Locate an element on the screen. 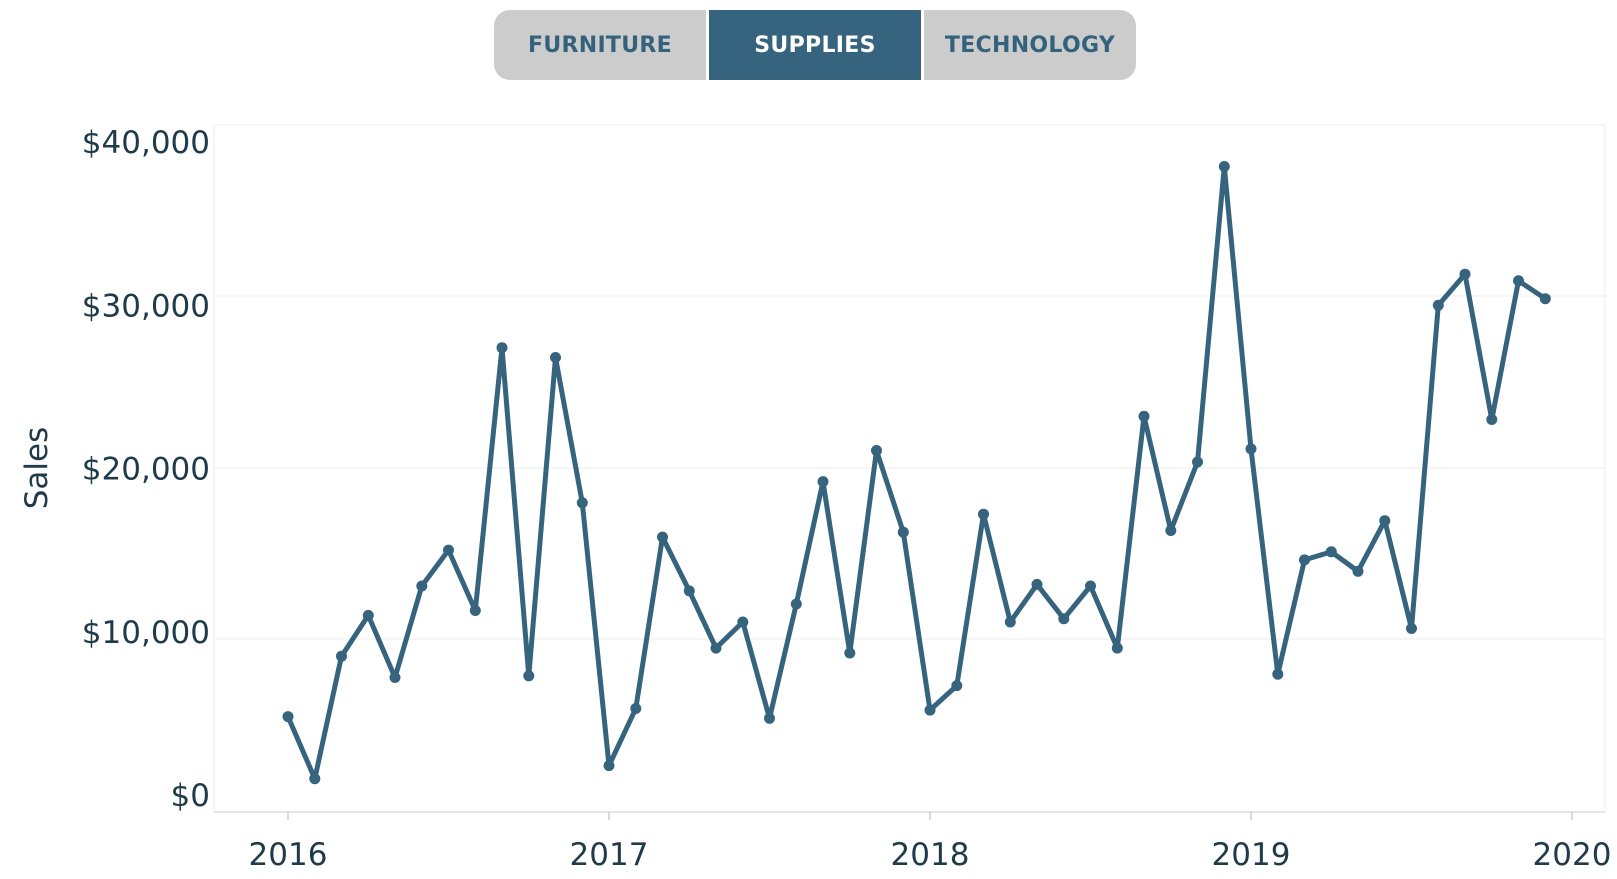 The image size is (1617, 879). y-tick-label: $20,000 is located at coordinates (146, 470).